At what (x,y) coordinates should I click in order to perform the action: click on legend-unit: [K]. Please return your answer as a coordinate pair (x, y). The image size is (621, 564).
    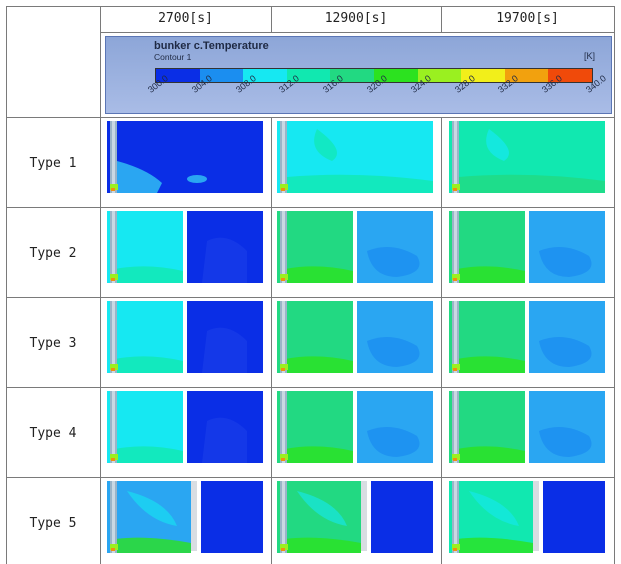
    Looking at the image, I should click on (589, 56).